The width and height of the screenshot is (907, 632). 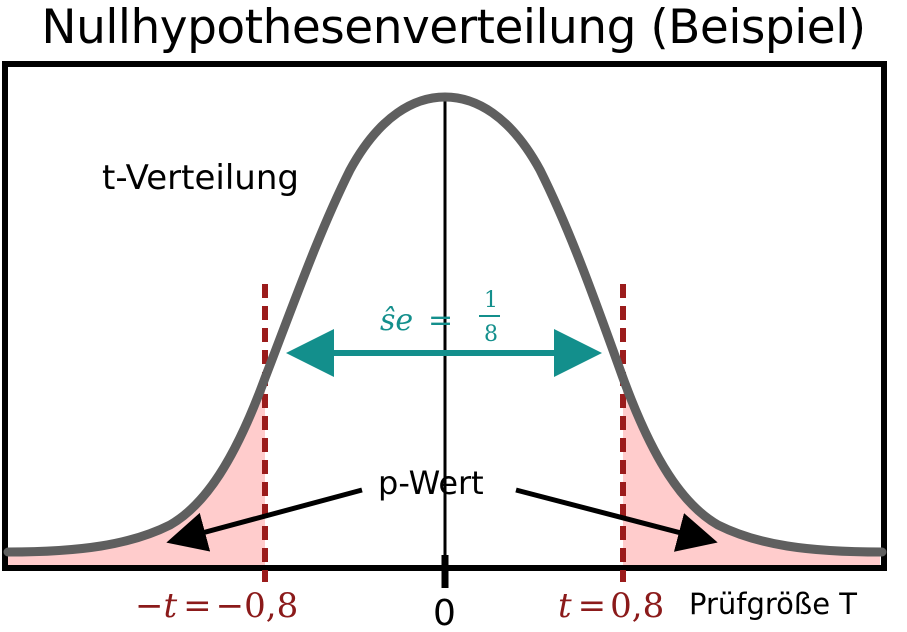 I want to click on se-label: ŝe, so click(x=396, y=320).